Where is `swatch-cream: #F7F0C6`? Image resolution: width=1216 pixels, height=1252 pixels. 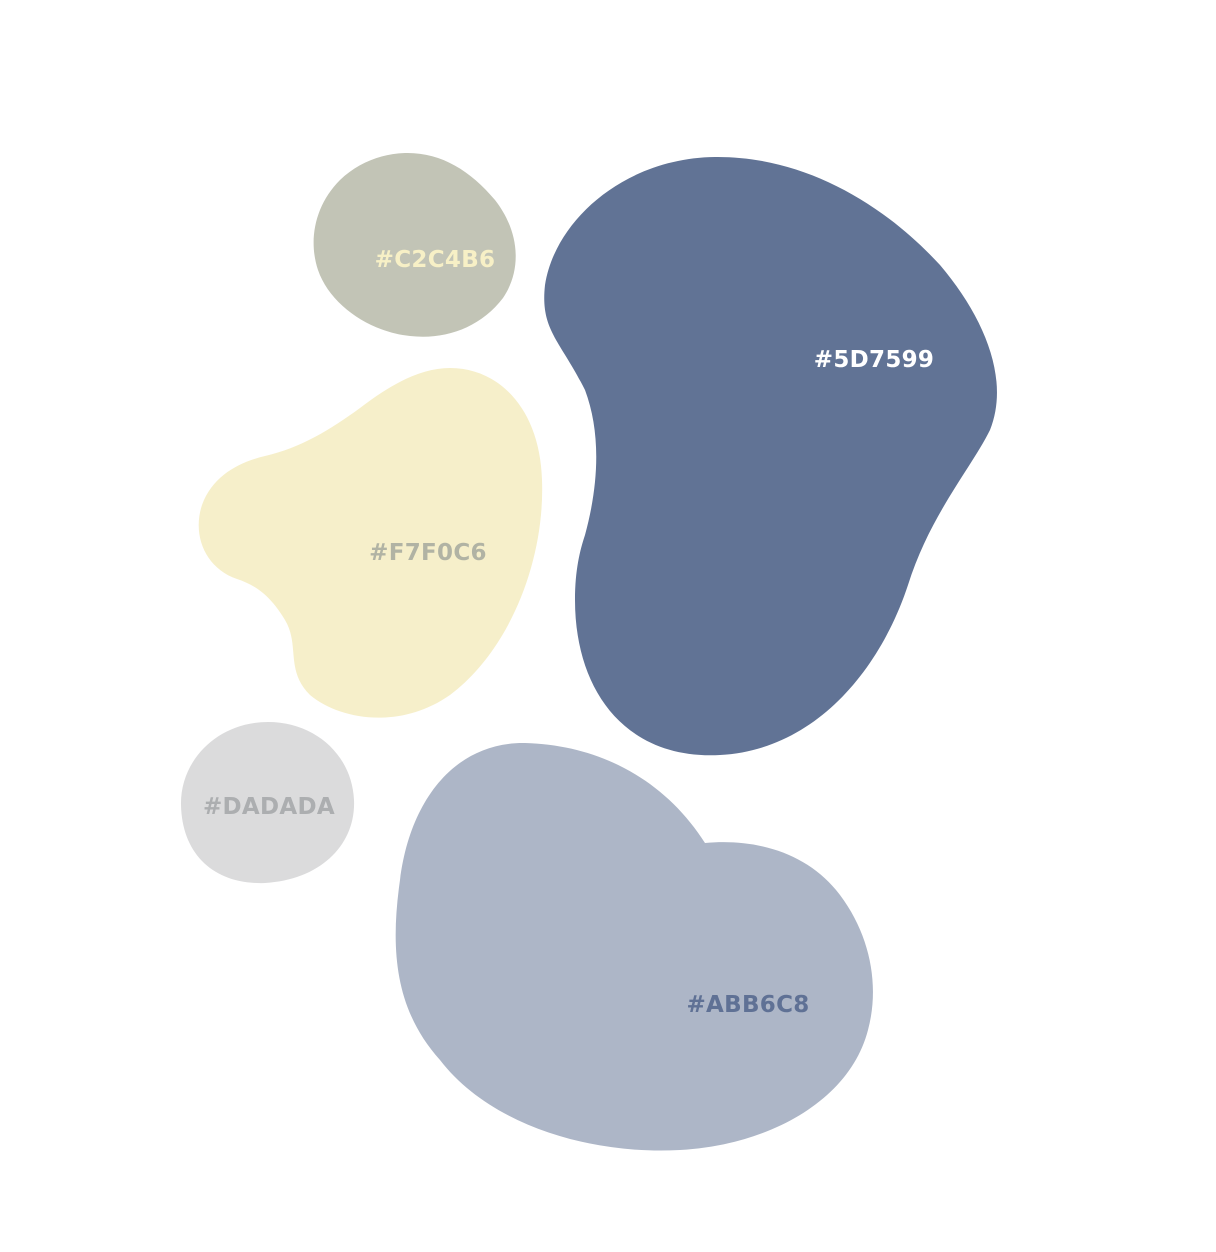
swatch-cream: #F7F0C6 is located at coordinates (370, 543).